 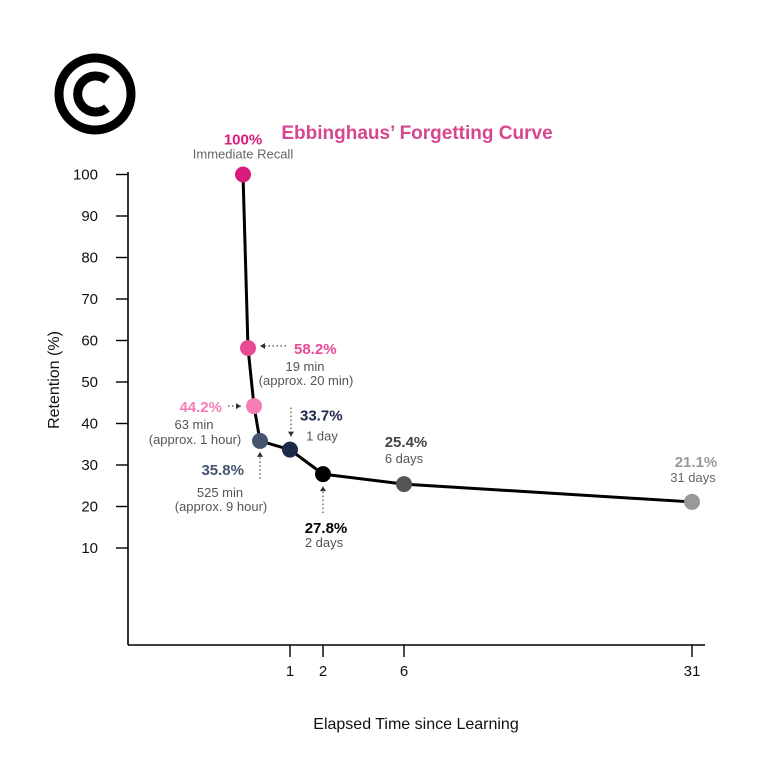 I want to click on copyright-icon, so click(x=95, y=94).